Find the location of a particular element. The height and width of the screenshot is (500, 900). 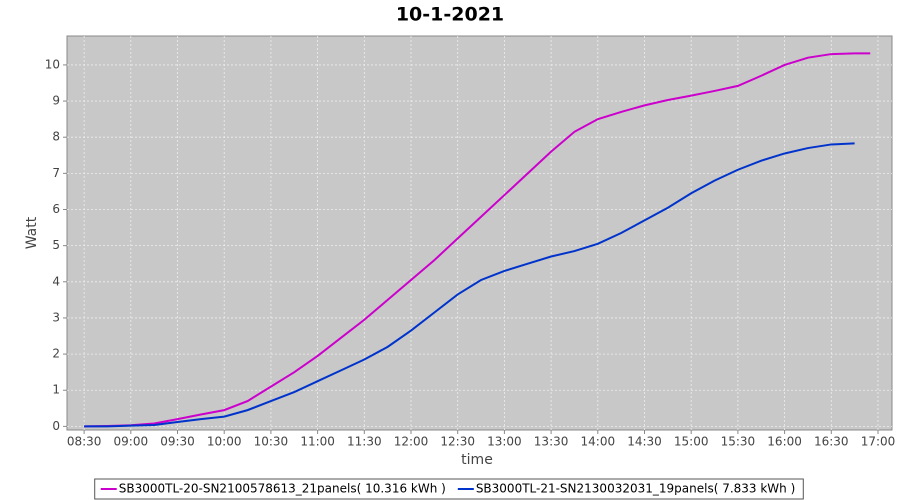

x-tick-label: 12:00 is located at coordinates (411, 442).